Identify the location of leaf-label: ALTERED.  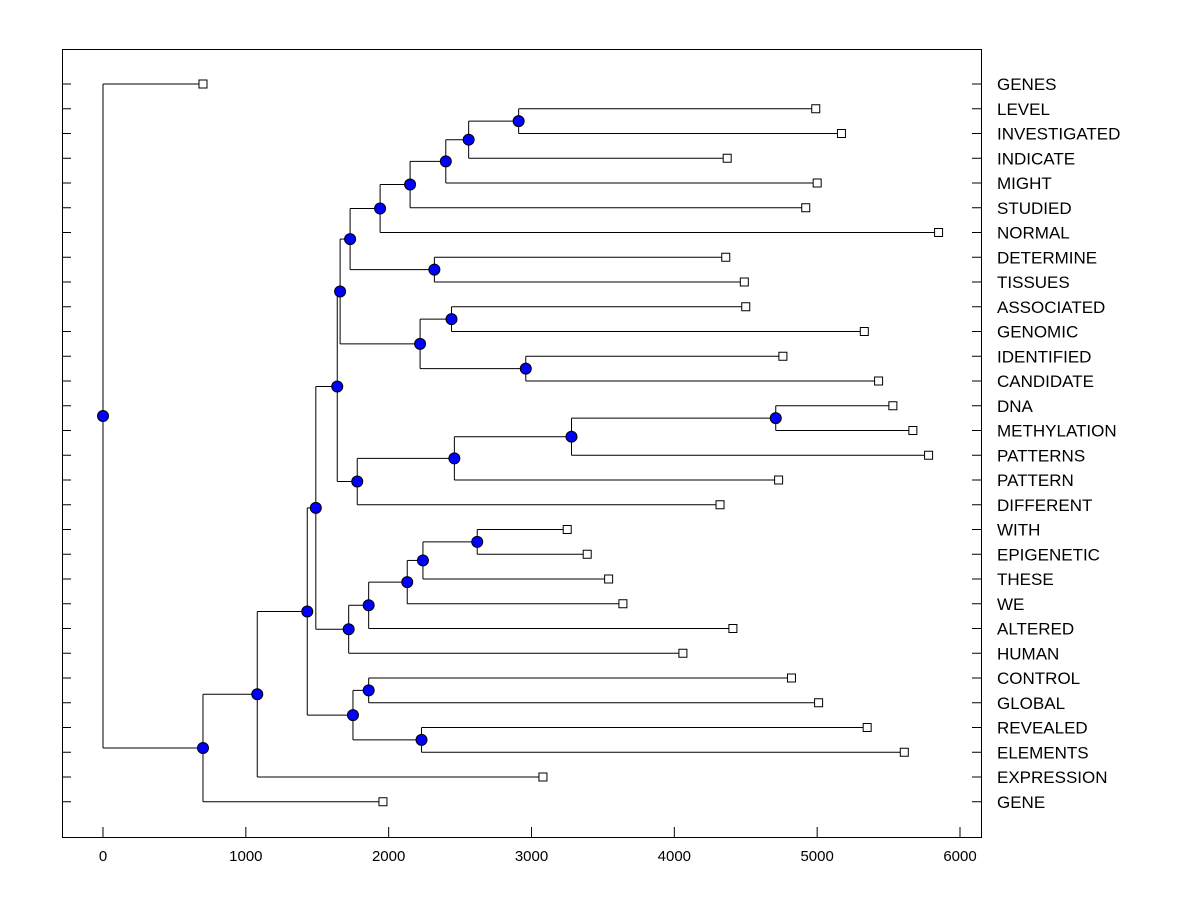
(1035, 629).